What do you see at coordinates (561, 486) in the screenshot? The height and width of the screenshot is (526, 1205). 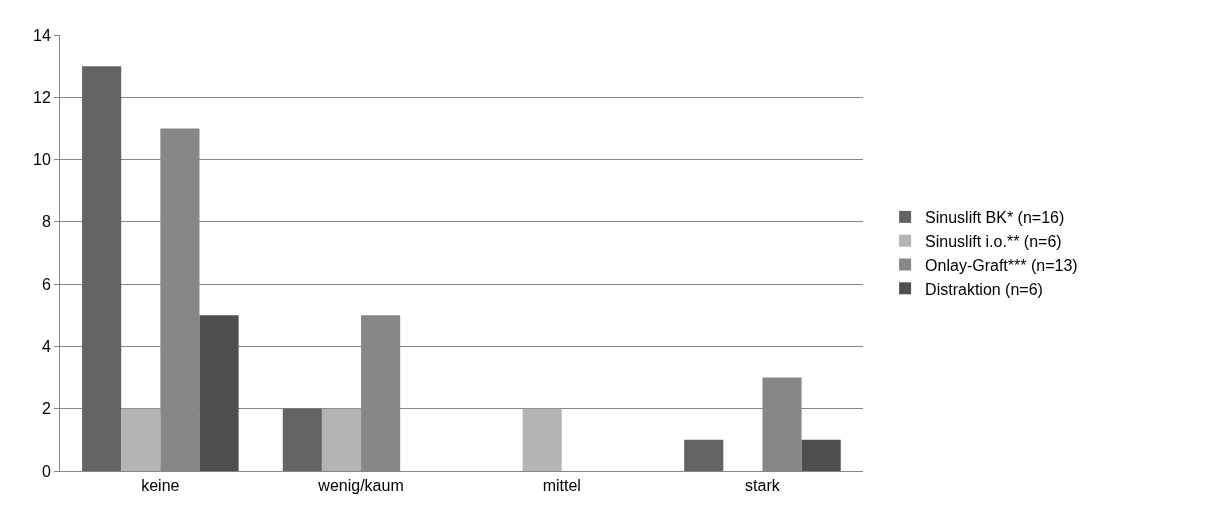 I see `x-tick-label: mittel` at bounding box center [561, 486].